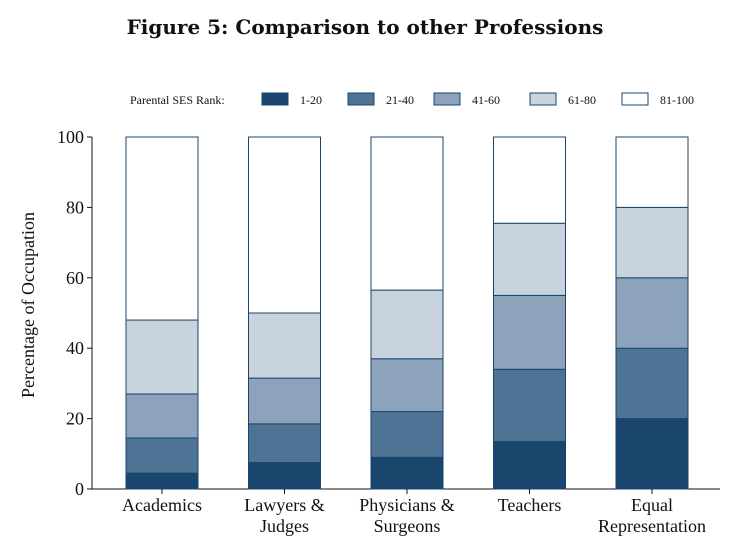  Describe the element at coordinates (177, 100) in the screenshot. I see `legend-title: Parental SES Rank:` at that location.